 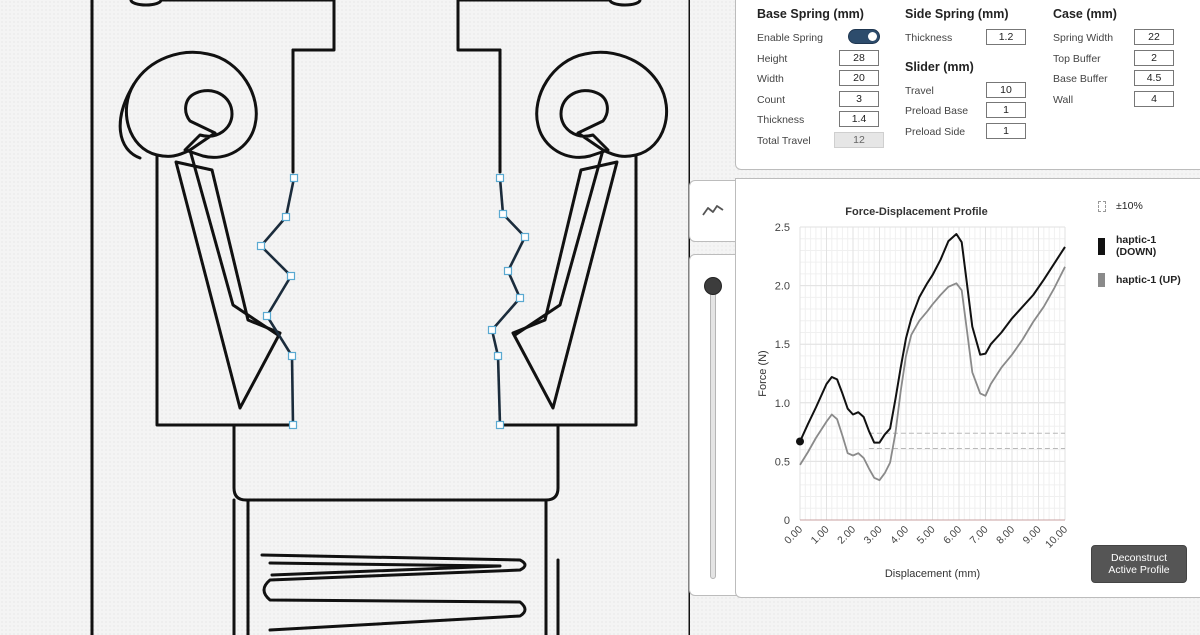 What do you see at coordinates (782, 404) in the screenshot?
I see `y-tick-label: 1.0` at bounding box center [782, 404].